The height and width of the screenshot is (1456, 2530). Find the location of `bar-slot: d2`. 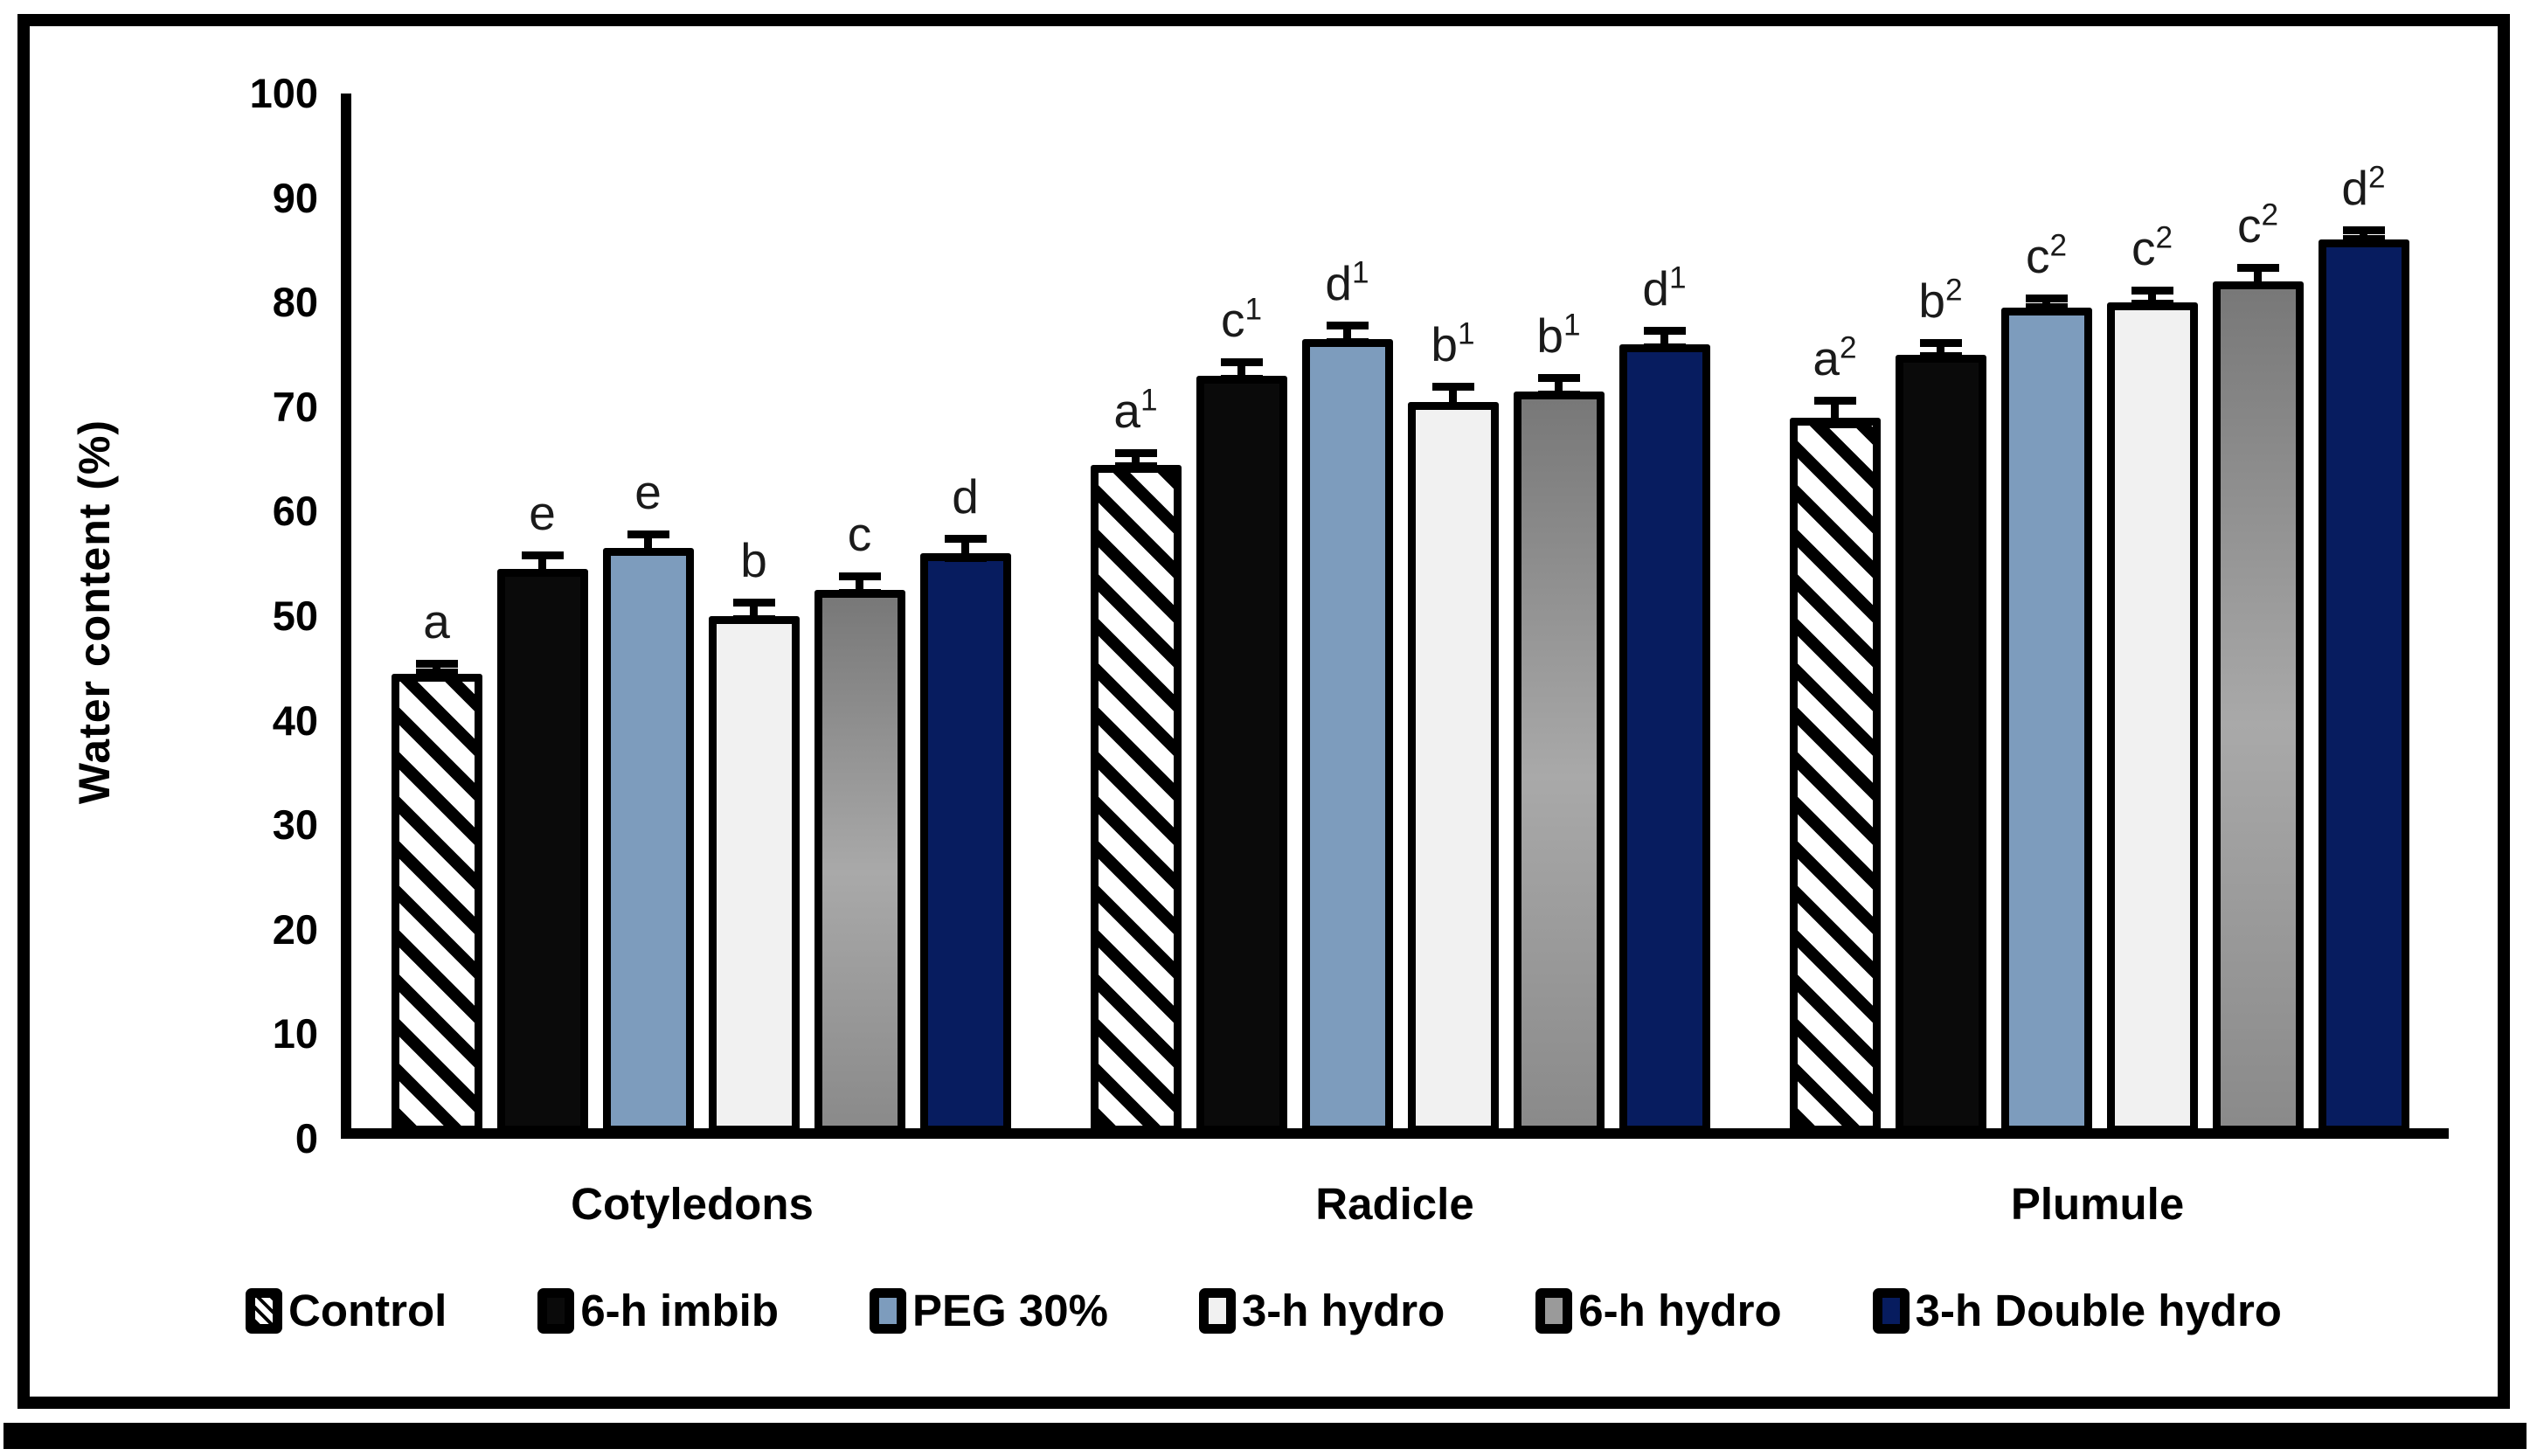

bar-slot: d2 is located at coordinates (2364, 614).